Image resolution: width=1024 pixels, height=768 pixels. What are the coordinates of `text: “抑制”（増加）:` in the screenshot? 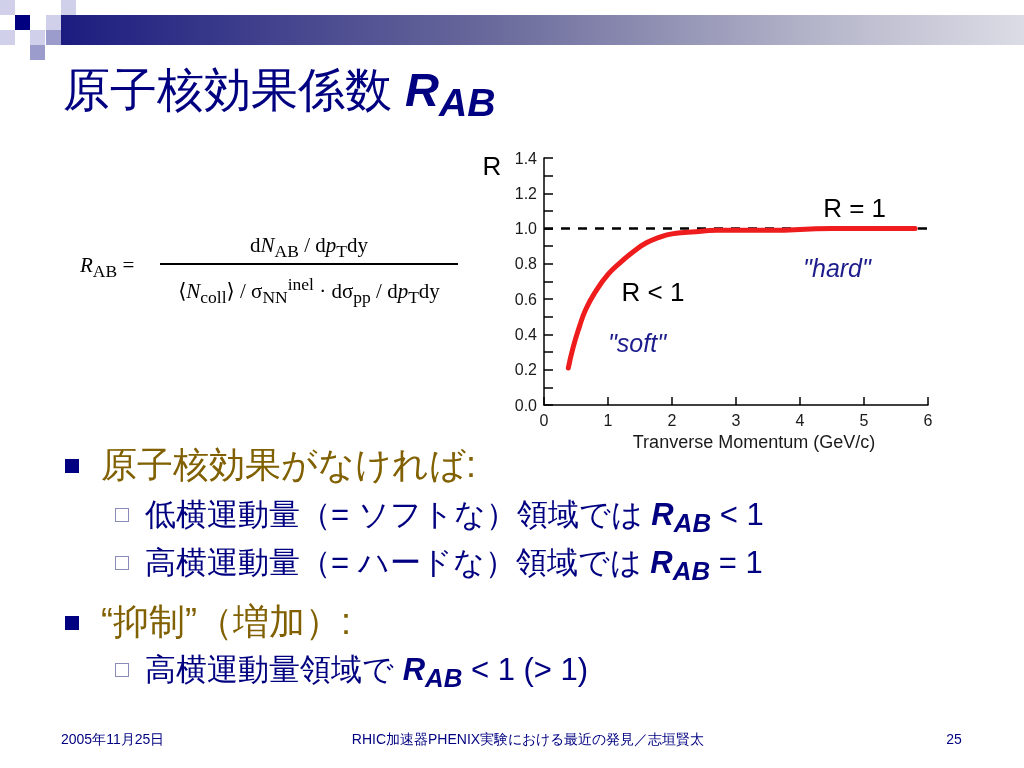 It's located at (226, 622).